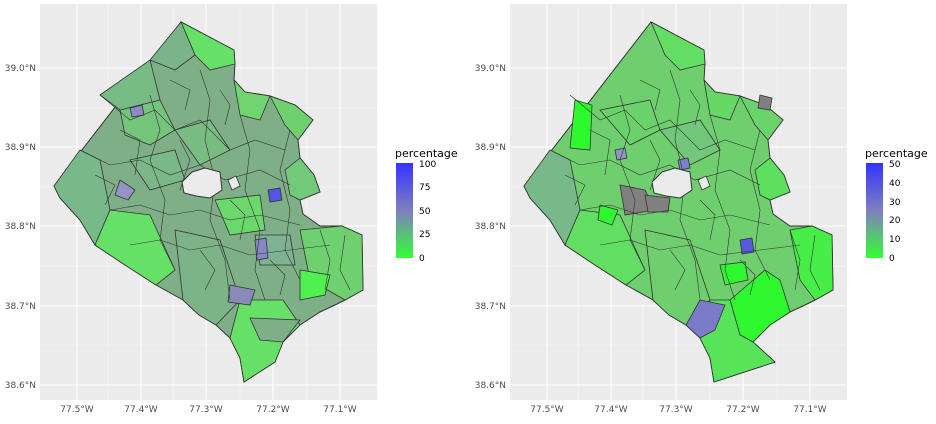 The image size is (936, 424). Describe the element at coordinates (20, 69) in the screenshot. I see `left-y-tick-label: 39.0°N` at that location.